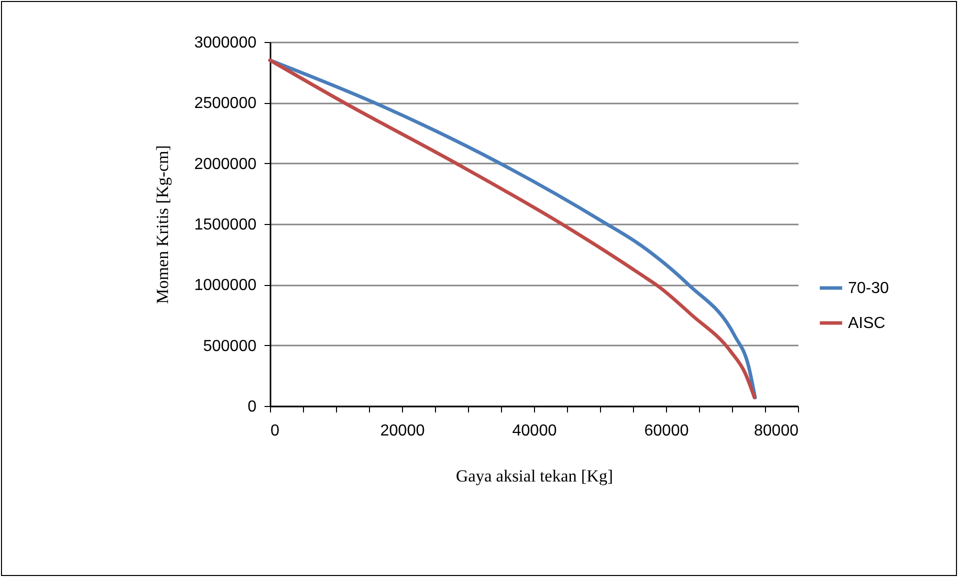  I want to click on y-axis-title: Momen Kritis [Kg-cm], so click(162, 224).